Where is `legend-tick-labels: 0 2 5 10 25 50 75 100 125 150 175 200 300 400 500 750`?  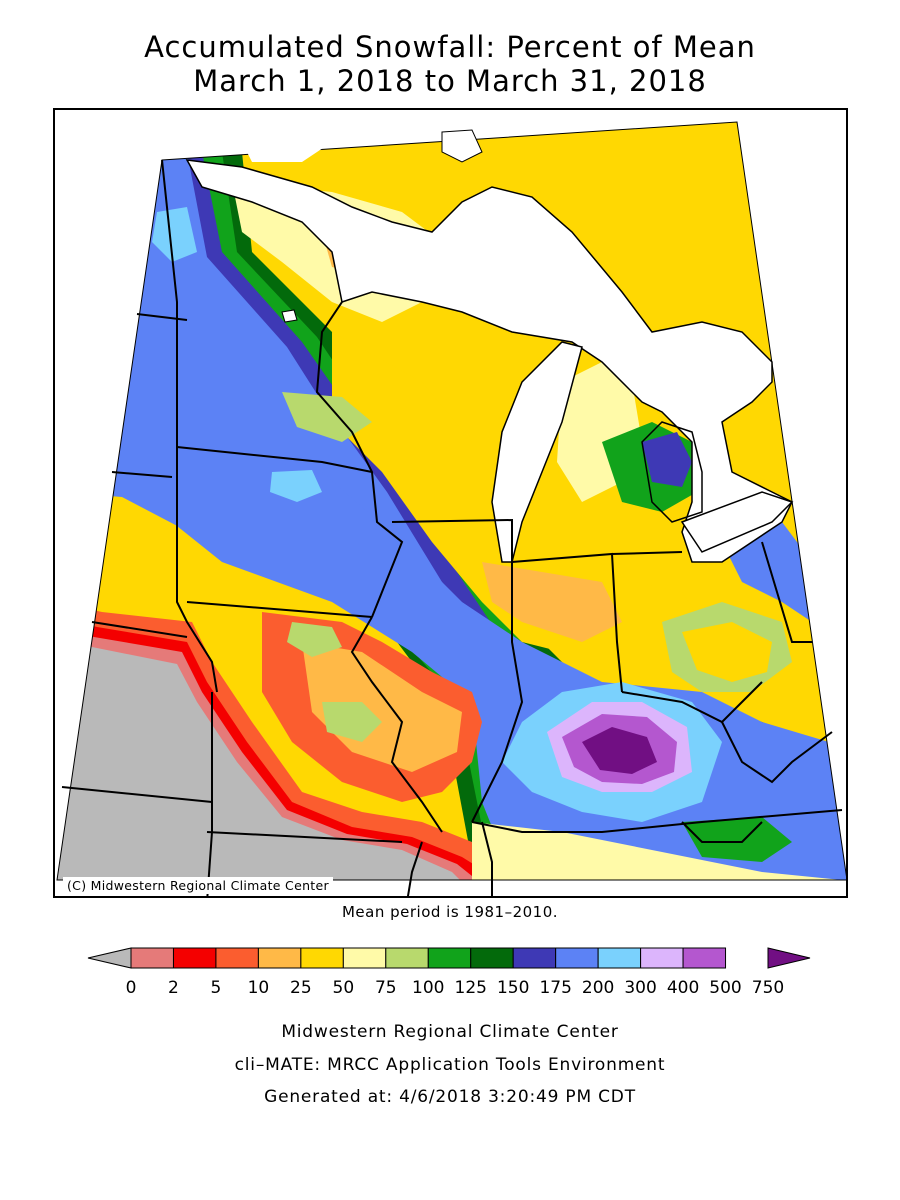 legend-tick-labels: 0 2 5 10 25 50 75 100 125 150 175 200 300 400 500 750 is located at coordinates (455, 988).